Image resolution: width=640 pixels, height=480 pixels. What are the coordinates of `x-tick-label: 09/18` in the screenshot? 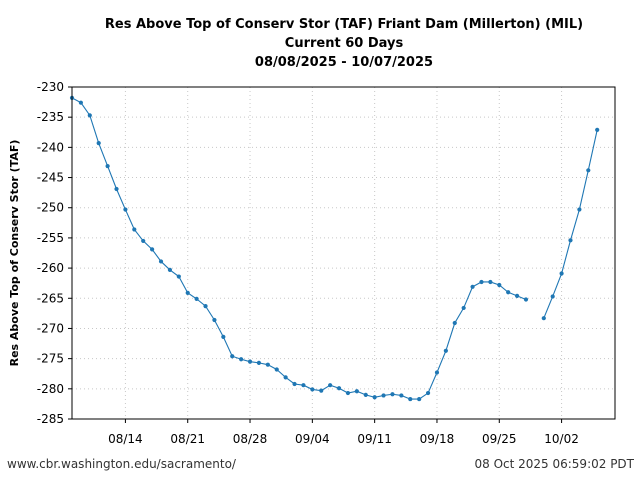 It's located at (437, 439).